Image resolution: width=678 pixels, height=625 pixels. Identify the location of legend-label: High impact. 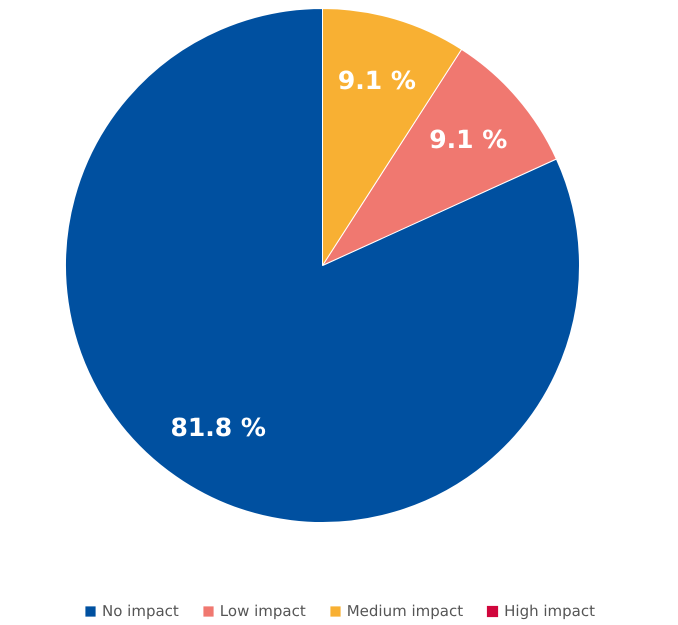
(549, 611).